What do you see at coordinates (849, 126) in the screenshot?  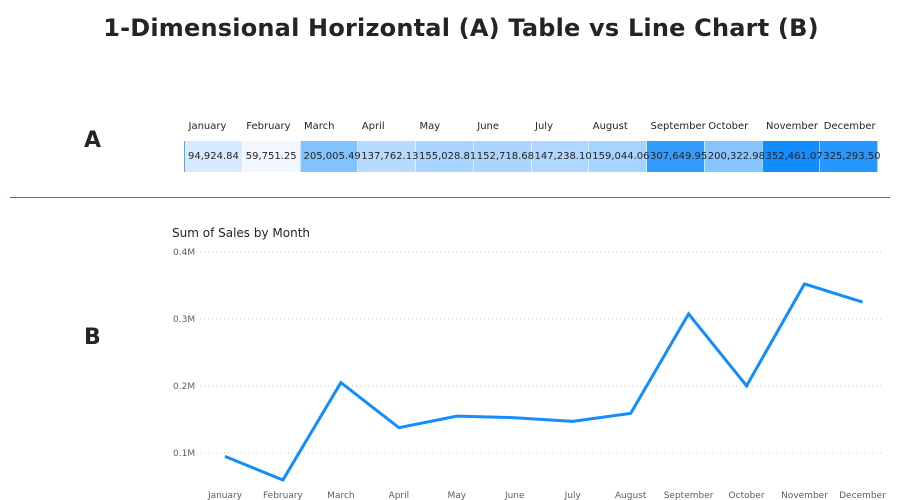 I see `table-header-december: December` at bounding box center [849, 126].